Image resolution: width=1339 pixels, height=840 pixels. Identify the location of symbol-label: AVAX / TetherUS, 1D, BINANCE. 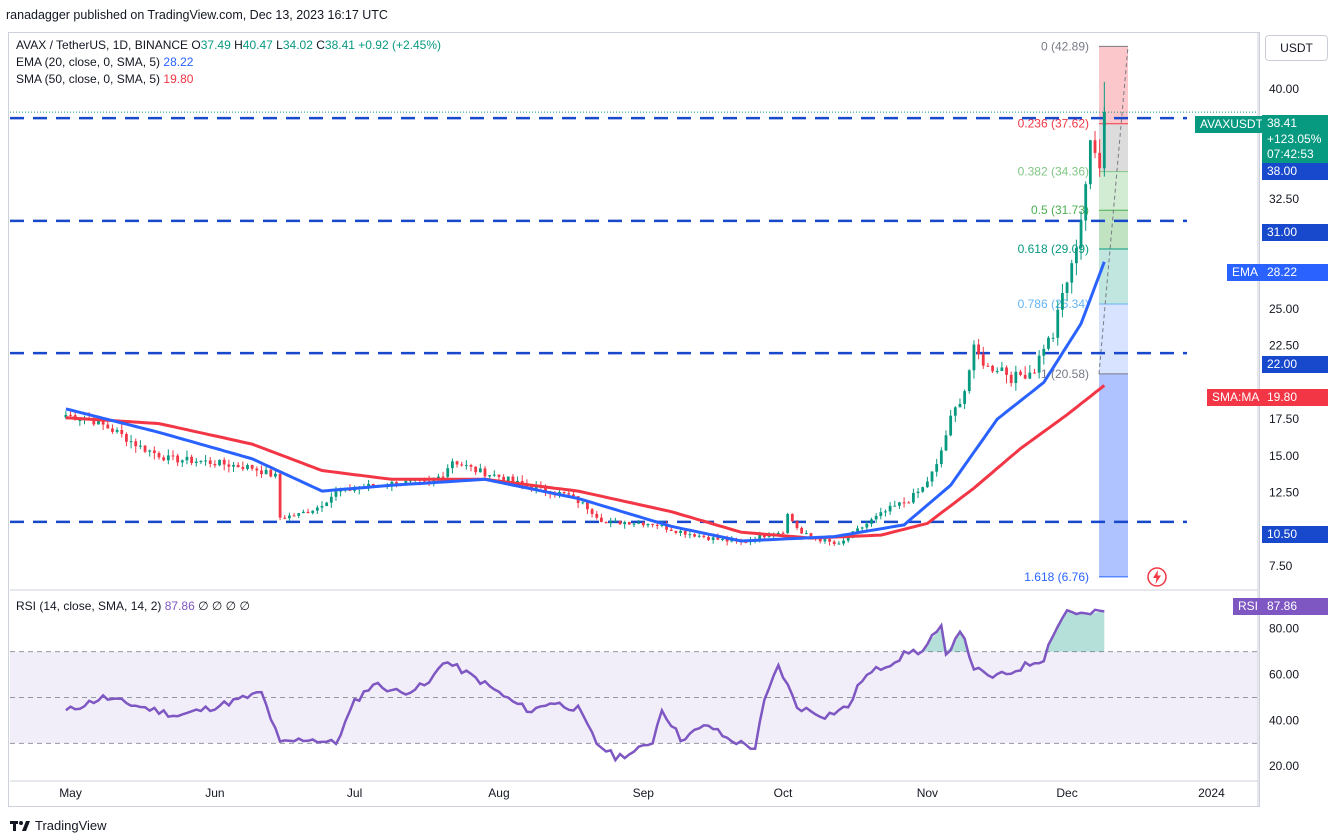
(102, 45).